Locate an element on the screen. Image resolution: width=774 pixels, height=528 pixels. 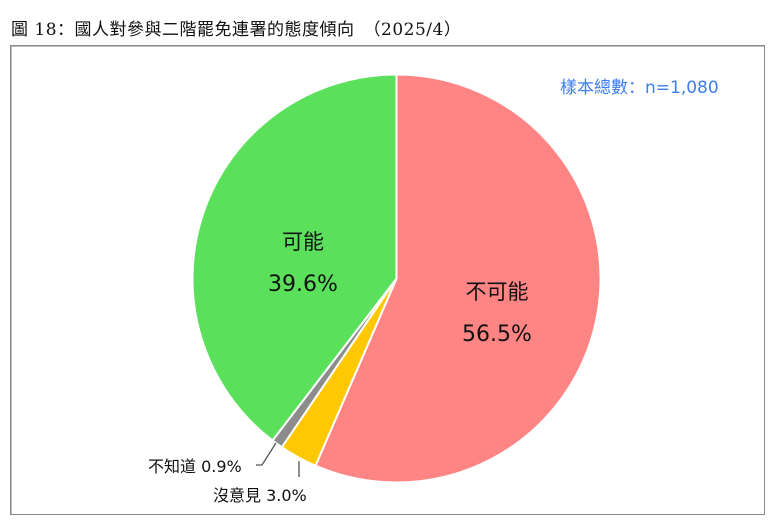
slice-label-likely-name: 可能 is located at coordinates (303, 242).